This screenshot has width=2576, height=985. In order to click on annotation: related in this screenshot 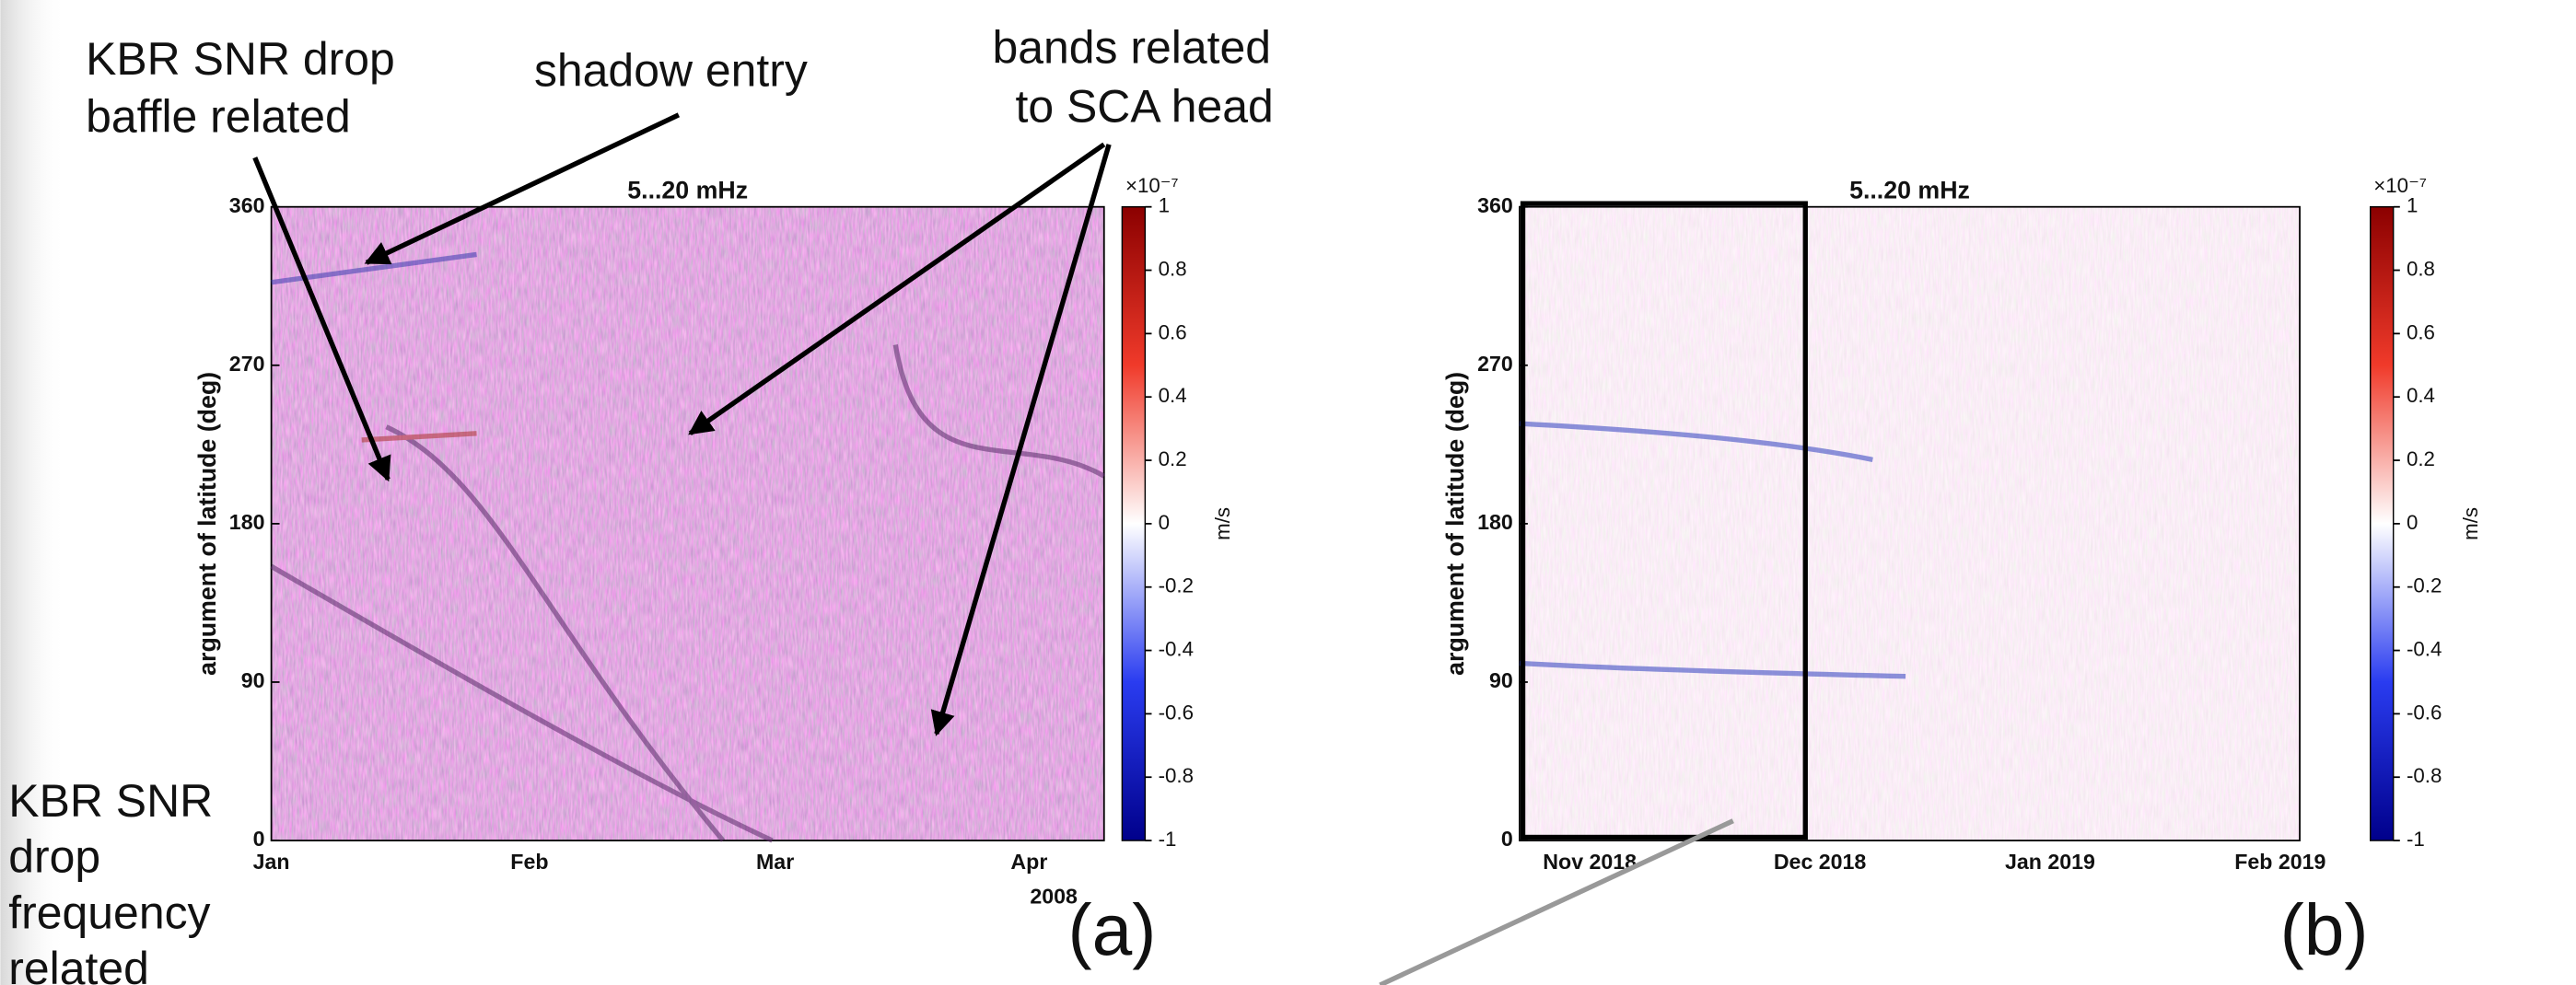, I will do `click(78, 964)`.